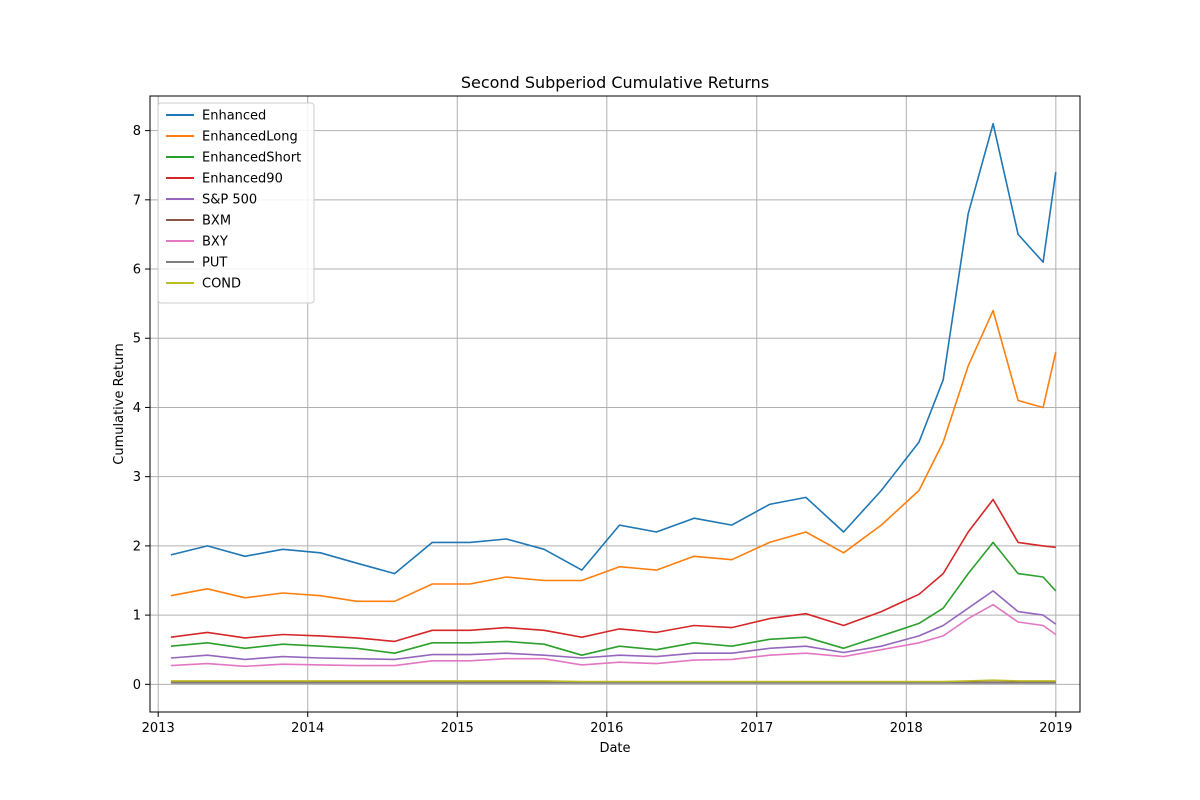 Image resolution: width=1200 pixels, height=800 pixels. What do you see at coordinates (234, 116) in the screenshot?
I see `legend-label: Enhanced` at bounding box center [234, 116].